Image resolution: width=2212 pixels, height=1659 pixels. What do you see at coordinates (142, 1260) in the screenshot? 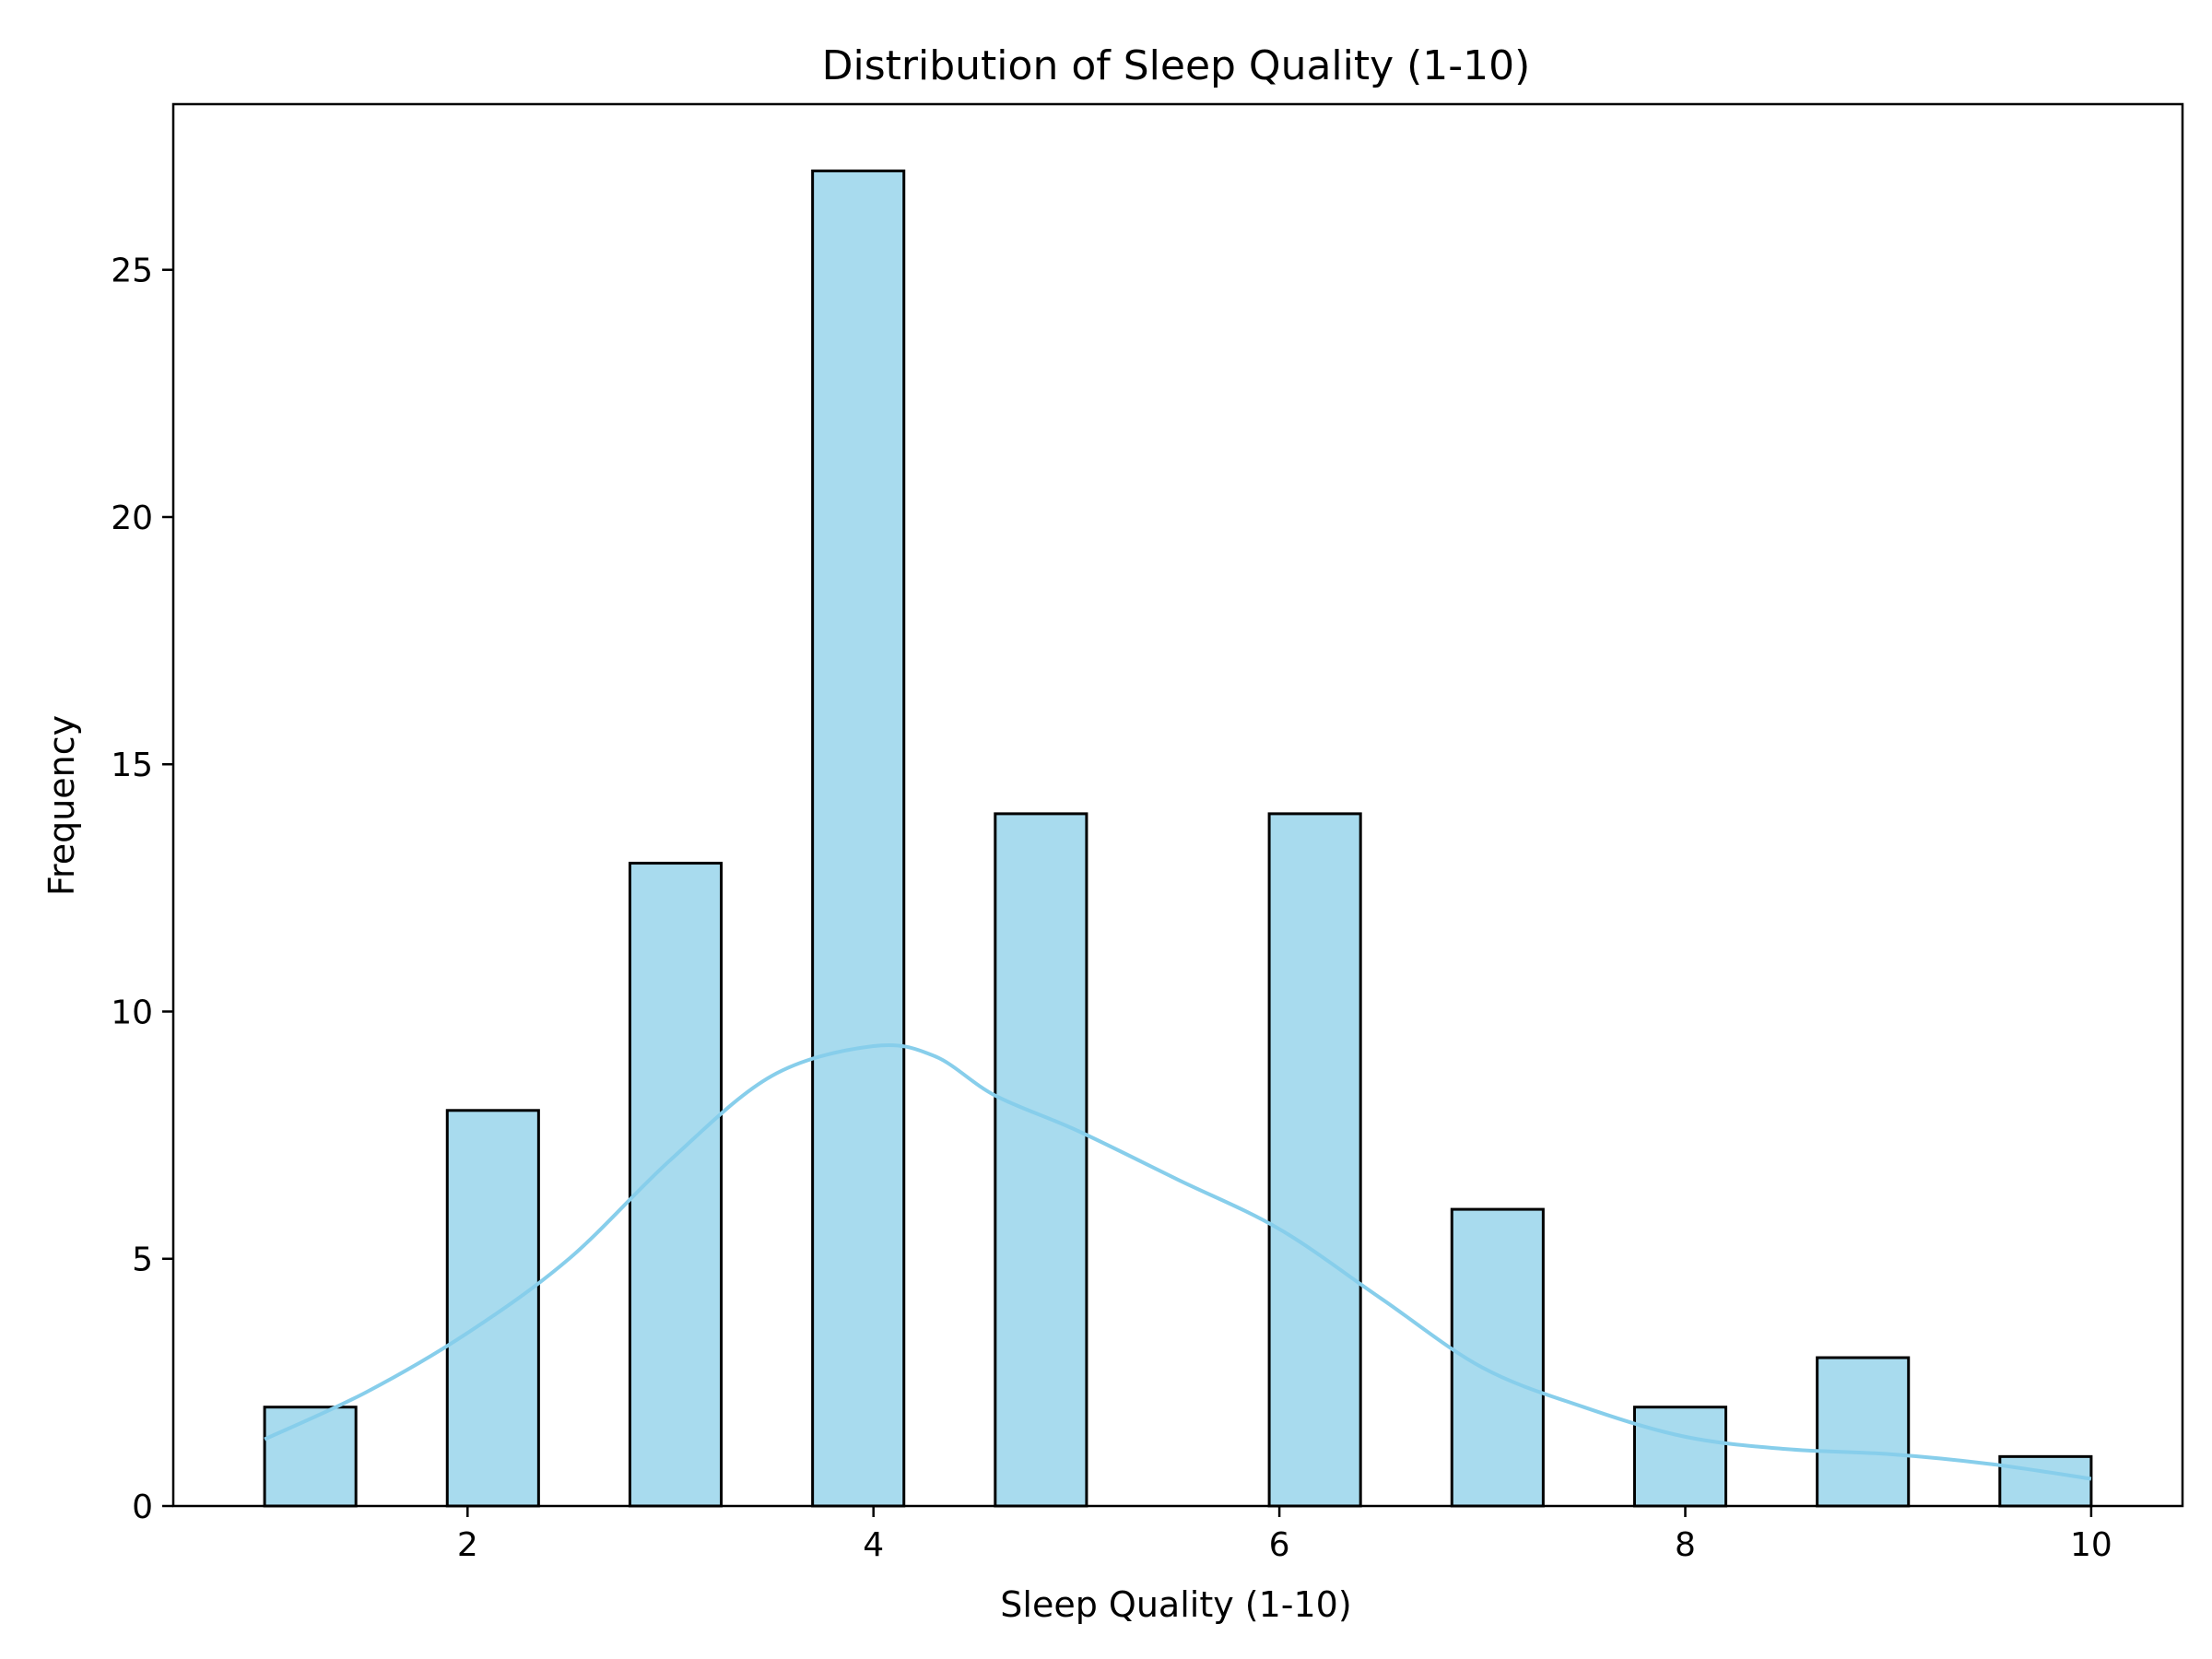
I see `y-tick-label: 5` at bounding box center [142, 1260].